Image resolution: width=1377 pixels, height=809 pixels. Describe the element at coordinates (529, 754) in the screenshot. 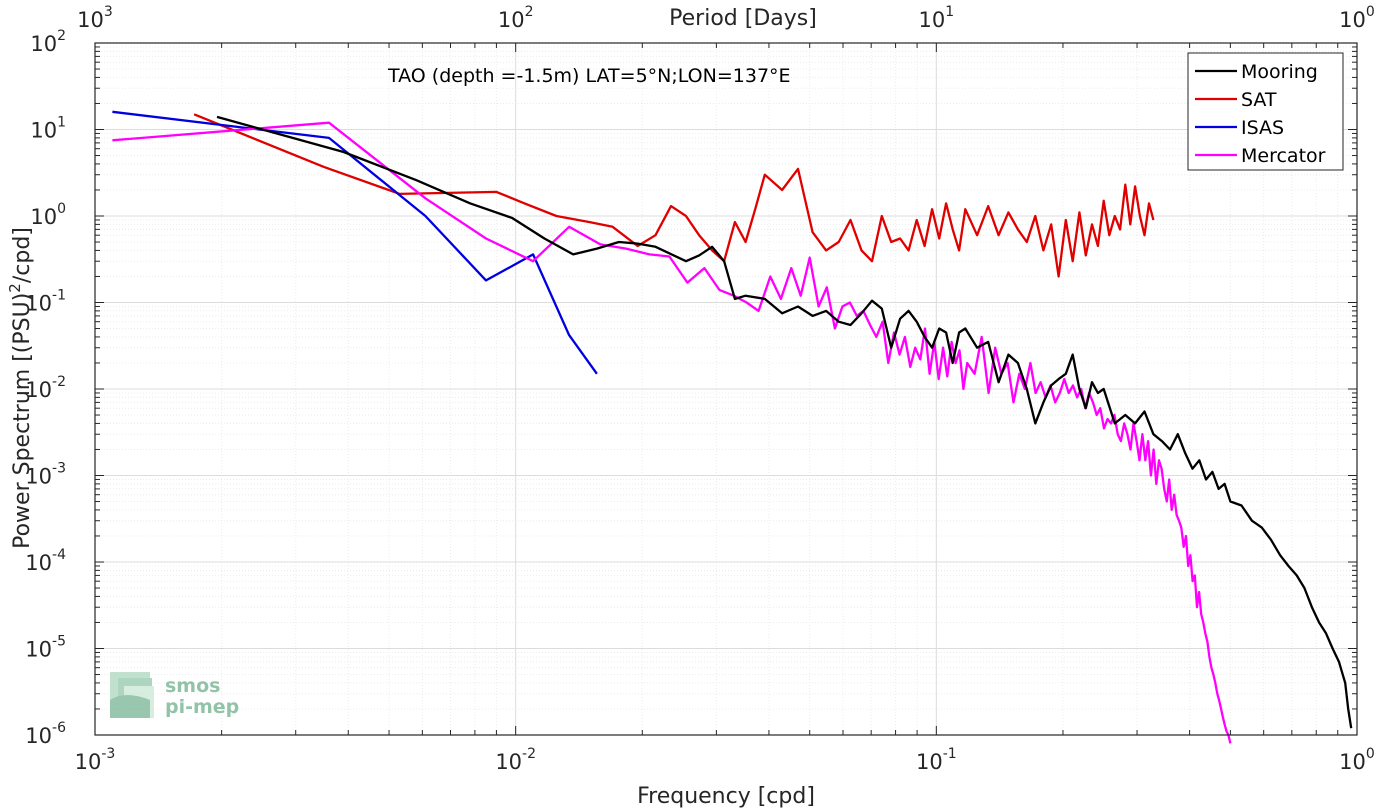

I see `x-tick-exp: -2` at that location.